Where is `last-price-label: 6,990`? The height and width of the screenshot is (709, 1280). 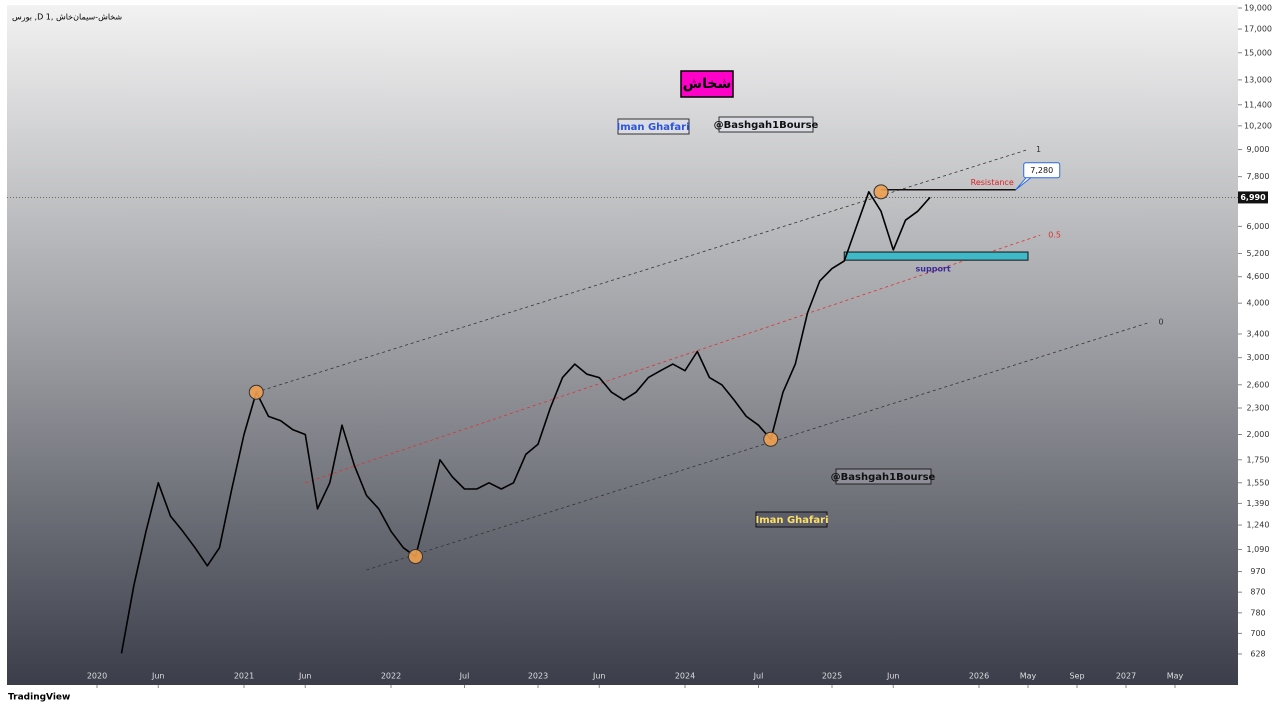
last-price-label: 6,990 is located at coordinates (1253, 197).